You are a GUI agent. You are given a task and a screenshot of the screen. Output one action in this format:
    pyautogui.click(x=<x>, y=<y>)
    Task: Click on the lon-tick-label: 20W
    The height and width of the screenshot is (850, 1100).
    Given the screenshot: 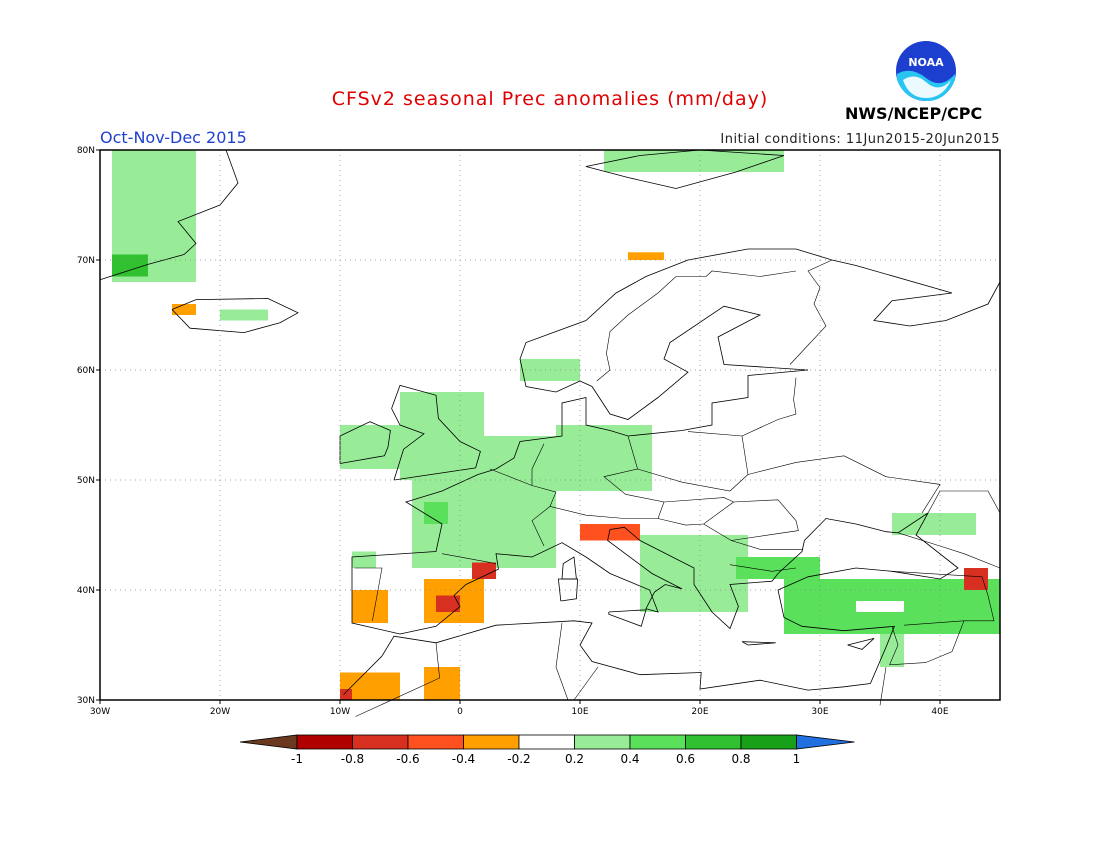 What is the action you would take?
    pyautogui.click(x=220, y=712)
    